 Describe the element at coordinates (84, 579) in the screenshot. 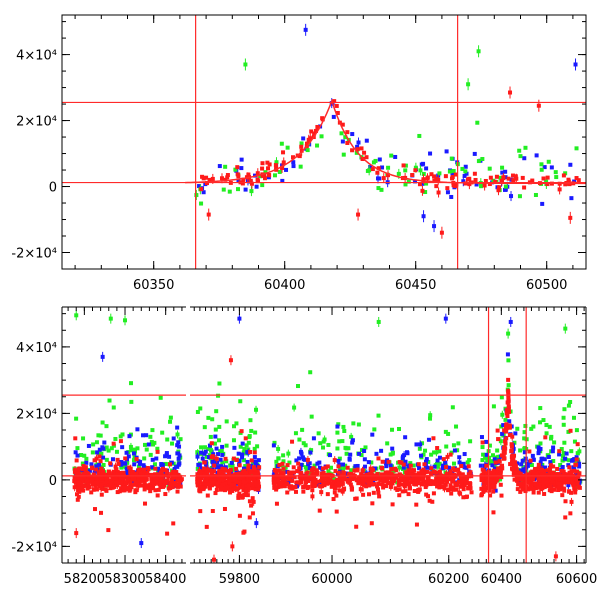

I see `x-tick-label: 58200` at that location.